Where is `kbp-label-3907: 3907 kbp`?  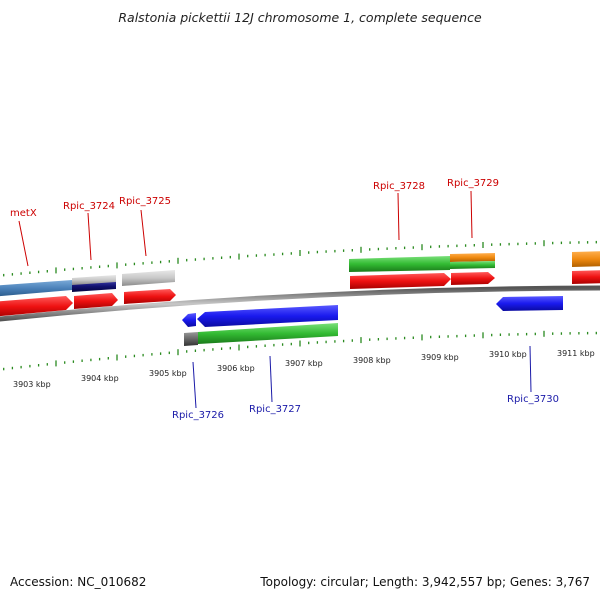 kbp-label-3907: 3907 kbp is located at coordinates (304, 363).